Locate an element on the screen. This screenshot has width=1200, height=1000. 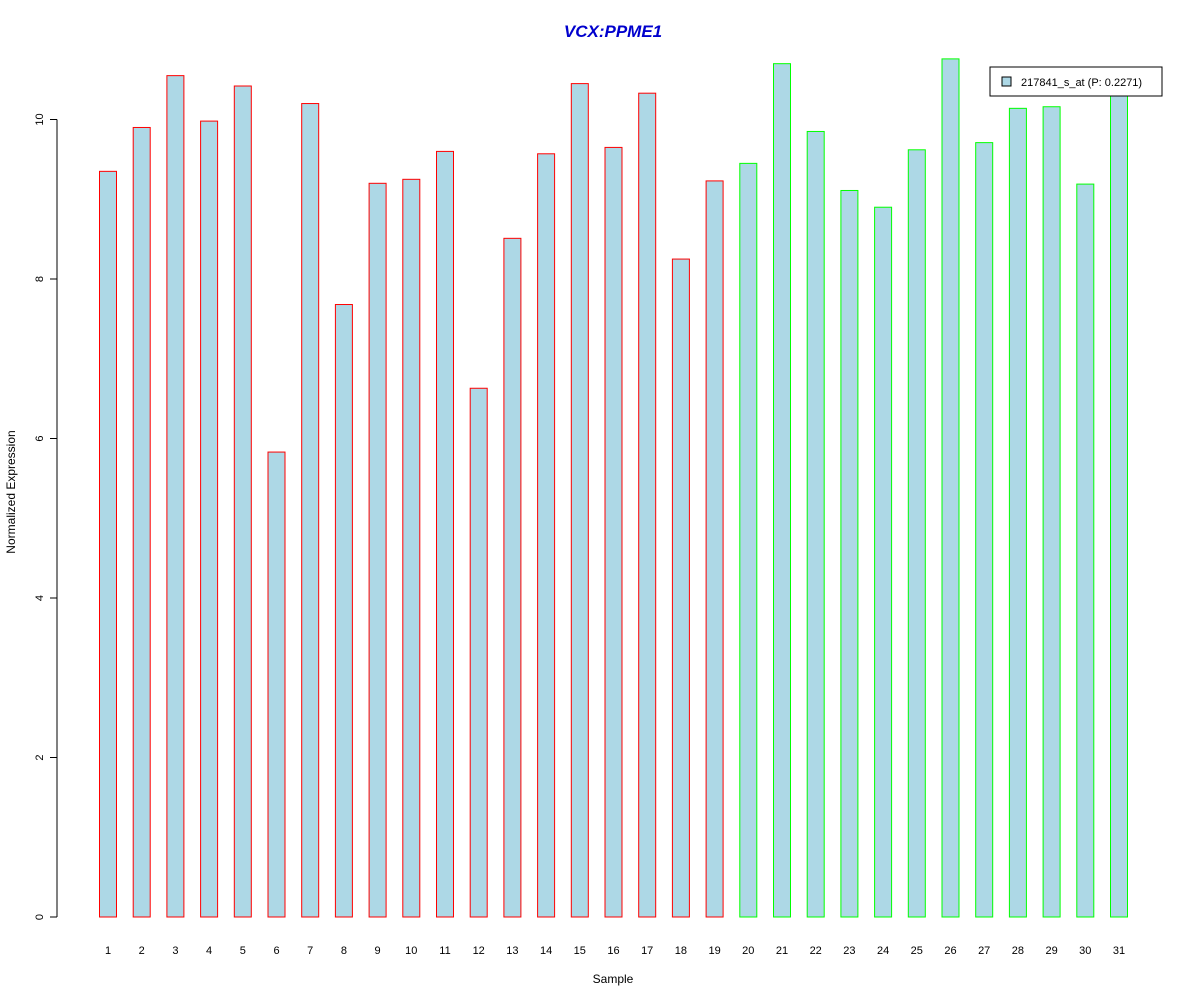
legend-swatch is located at coordinates (1006, 81).